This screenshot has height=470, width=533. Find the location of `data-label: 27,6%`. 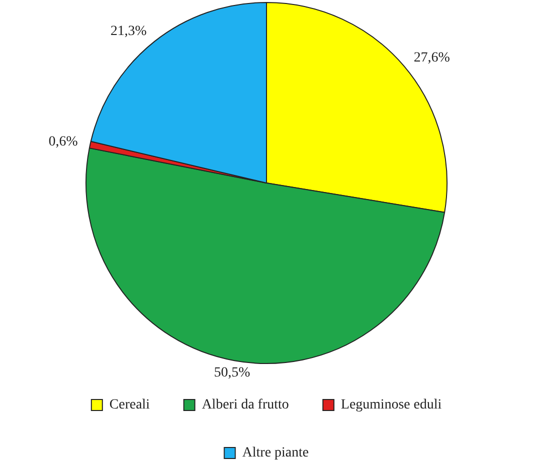

data-label: 27,6% is located at coordinates (432, 58).